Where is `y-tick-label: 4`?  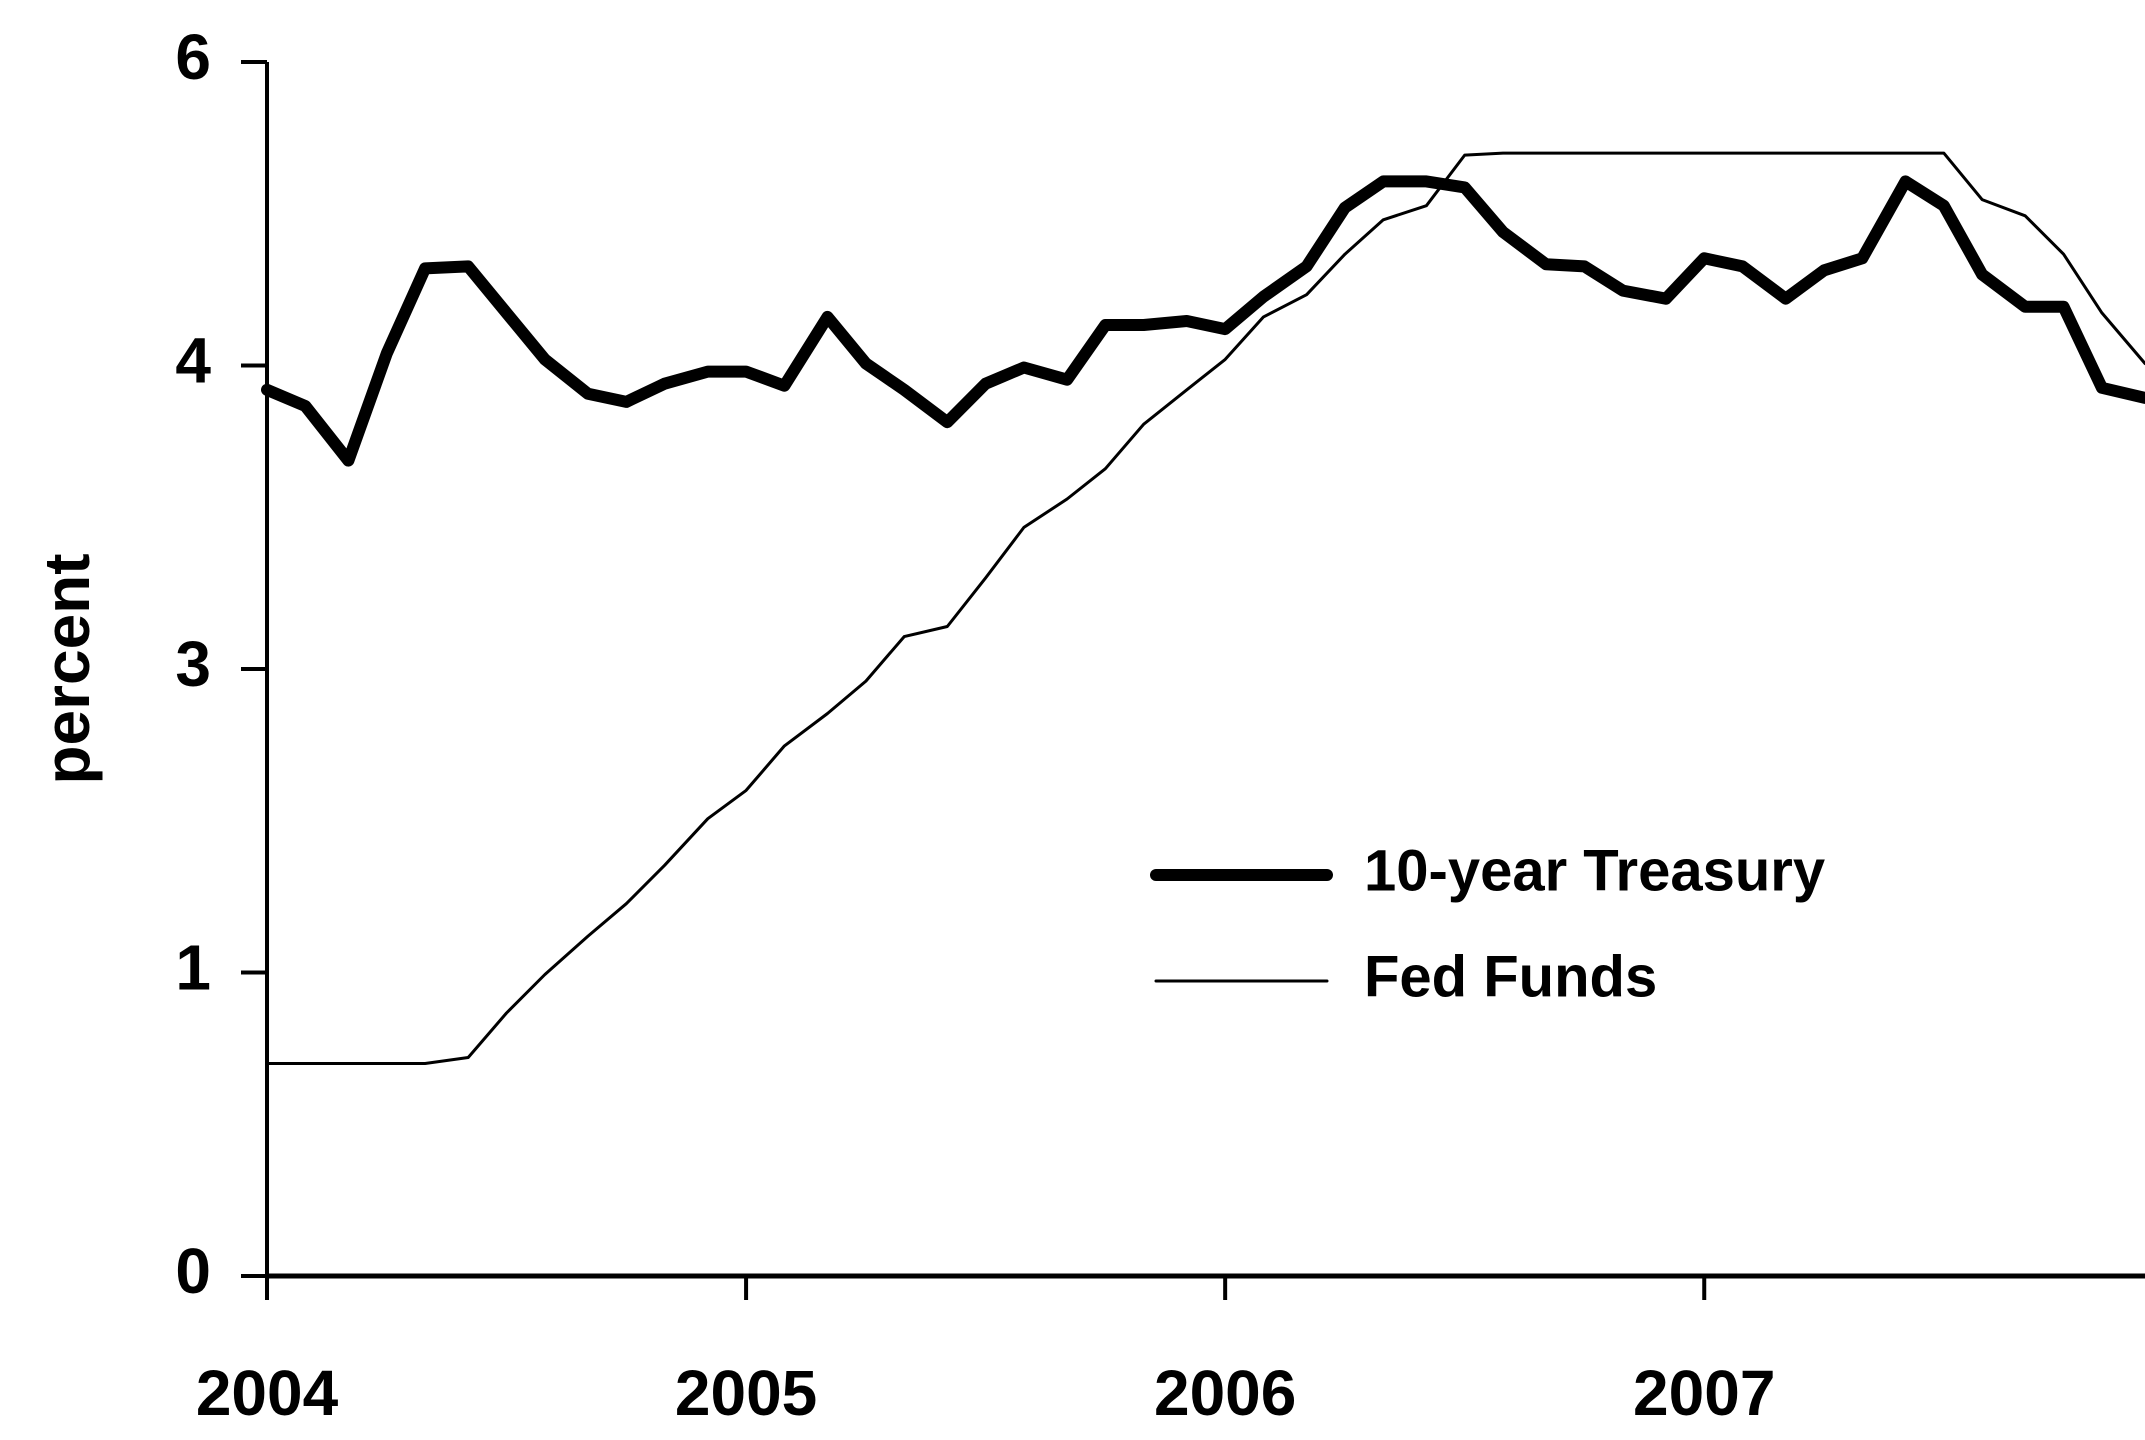
y-tick-label: 4 is located at coordinates (193, 360).